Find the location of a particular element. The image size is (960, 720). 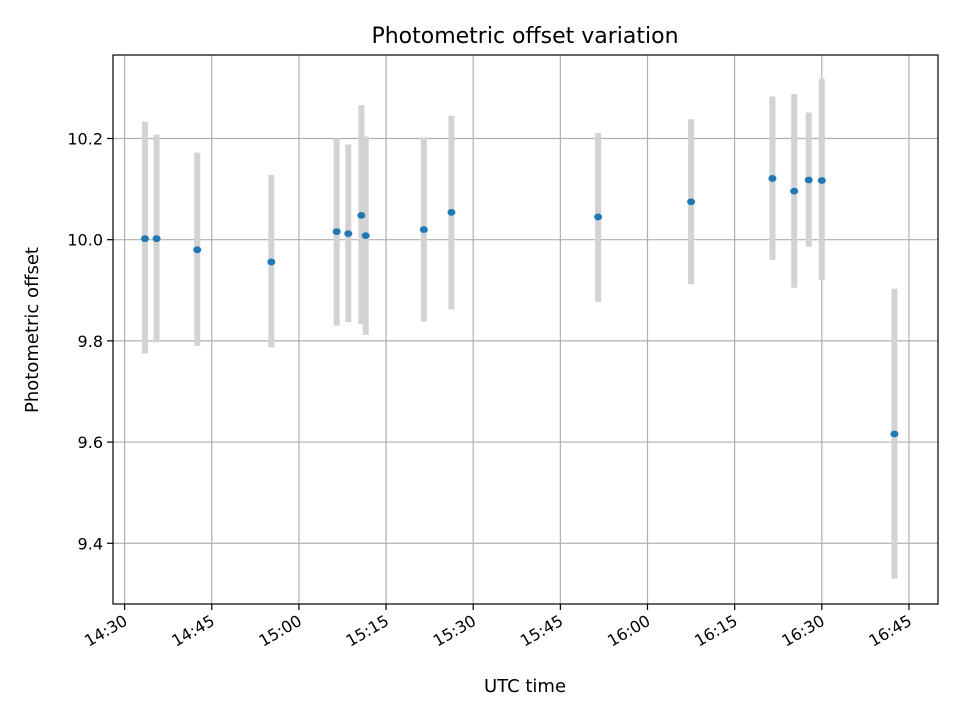

y-tick-label: 9.8 is located at coordinates (90, 341).